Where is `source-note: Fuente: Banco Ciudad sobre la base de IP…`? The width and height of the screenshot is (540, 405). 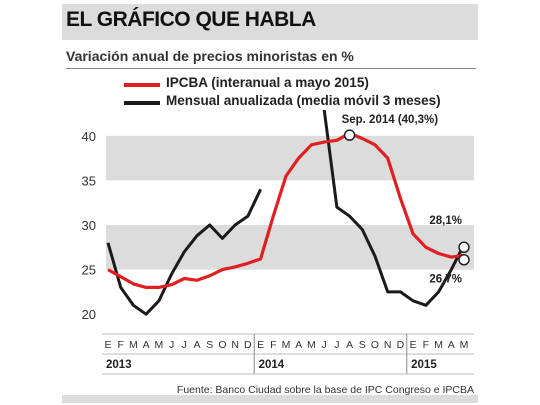 source-note: Fuente: Banco Ciudad sobre la base de IP… is located at coordinates (325, 390).